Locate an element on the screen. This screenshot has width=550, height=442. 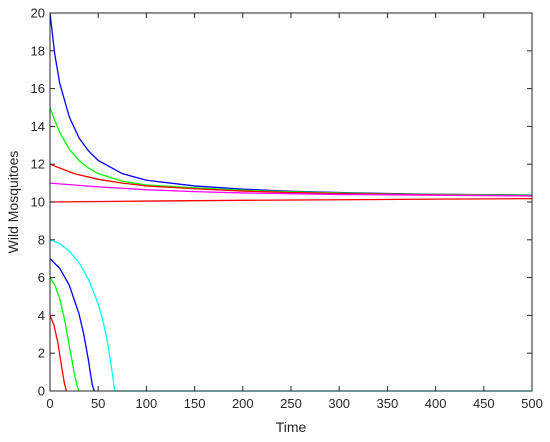
x-tick-label: 500 is located at coordinates (532, 403).